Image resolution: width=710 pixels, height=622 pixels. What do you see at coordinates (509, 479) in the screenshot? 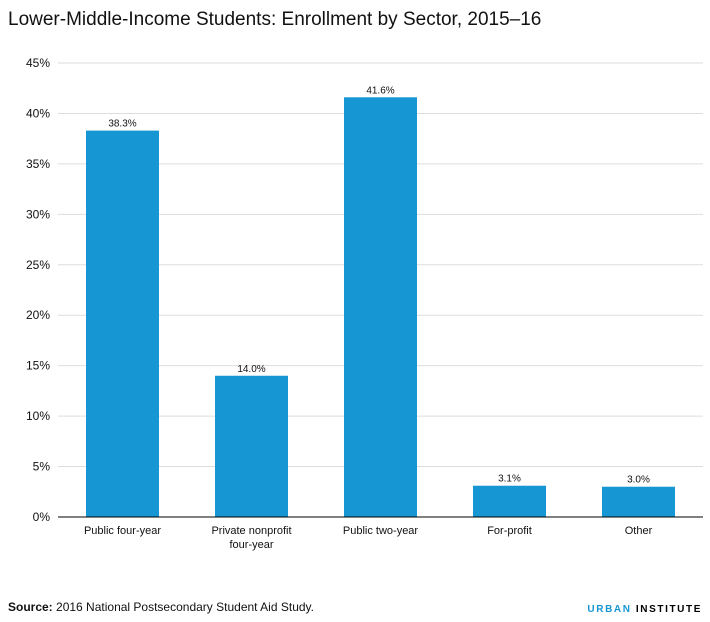
I see `data-label: 3.1%` at bounding box center [509, 479].